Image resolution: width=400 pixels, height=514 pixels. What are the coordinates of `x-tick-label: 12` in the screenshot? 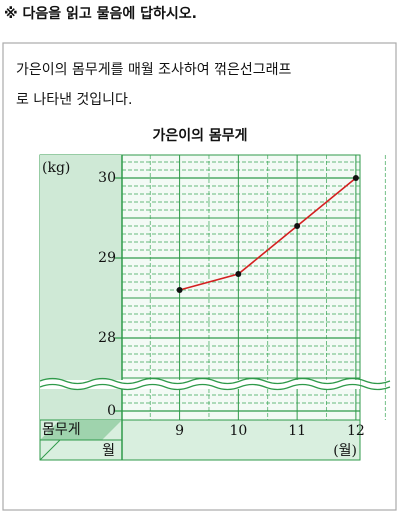 It's located at (356, 431).